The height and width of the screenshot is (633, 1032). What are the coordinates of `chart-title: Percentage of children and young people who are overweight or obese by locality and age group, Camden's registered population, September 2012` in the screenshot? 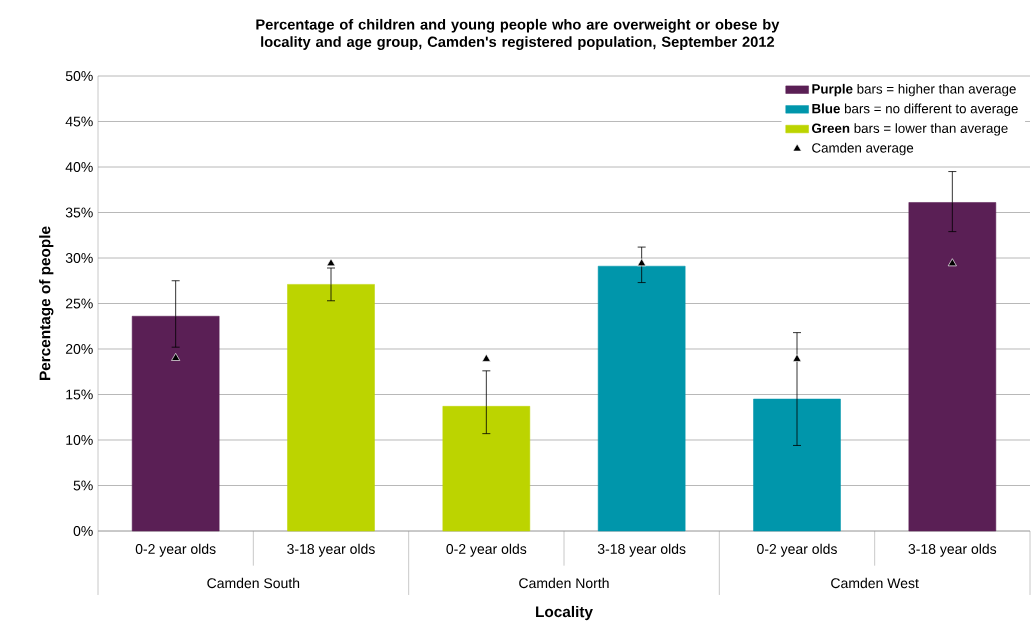 It's located at (518, 34).